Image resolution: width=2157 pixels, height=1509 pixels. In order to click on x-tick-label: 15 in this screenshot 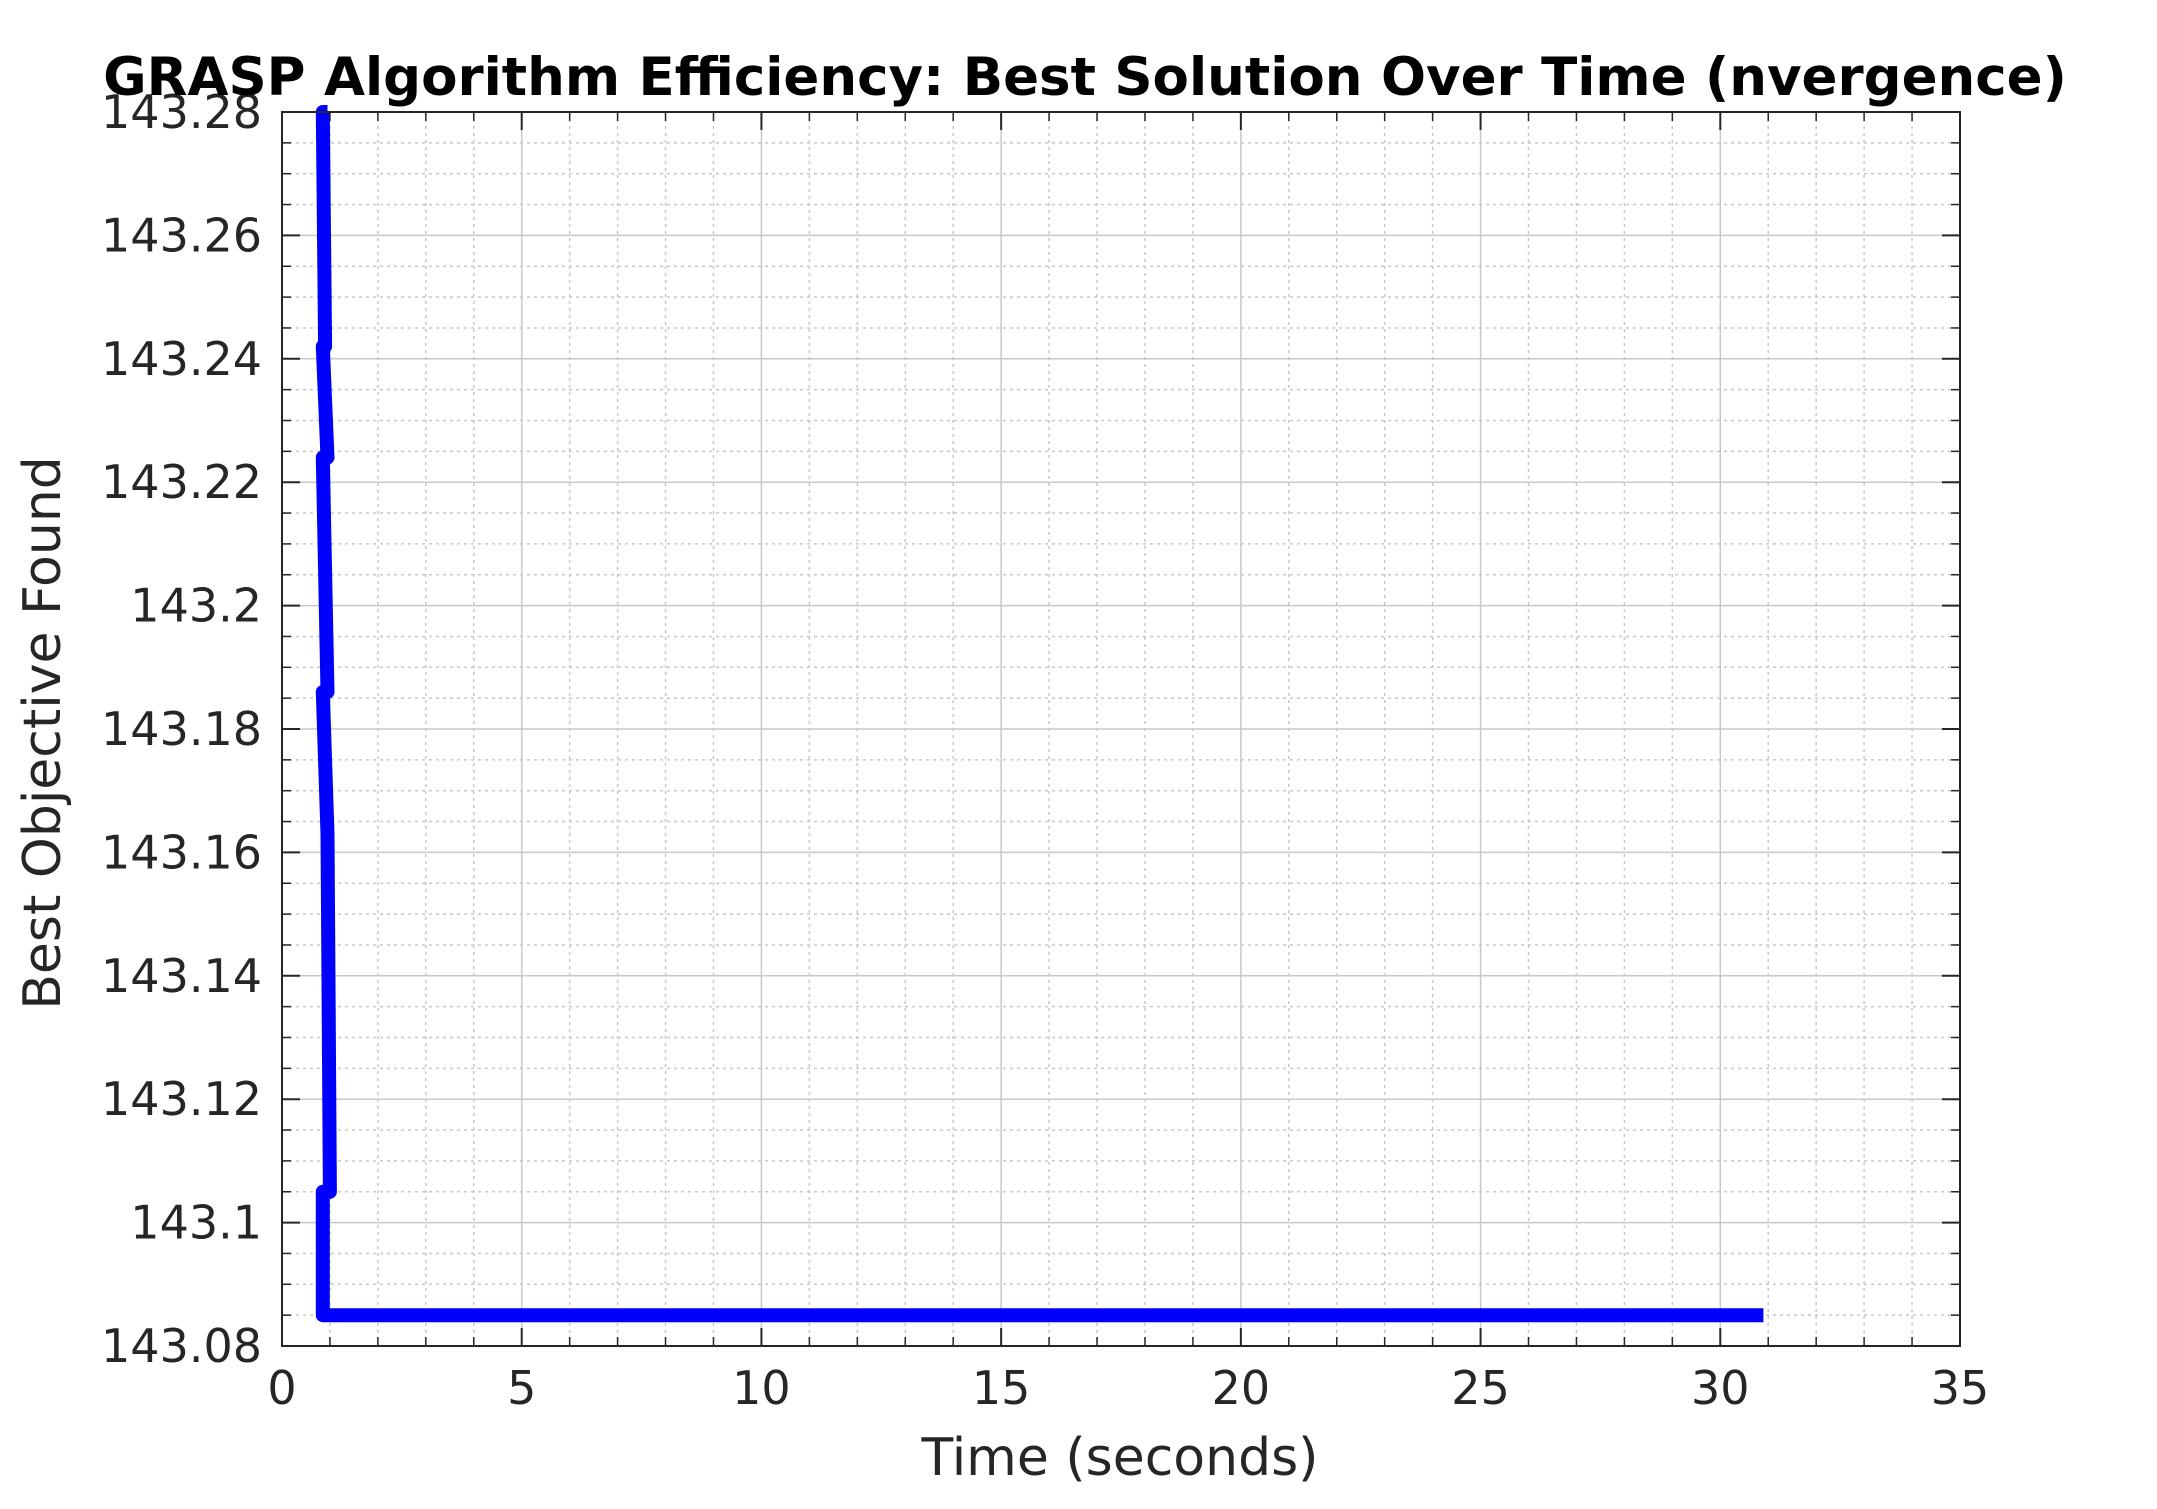, I will do `click(1001, 1388)`.